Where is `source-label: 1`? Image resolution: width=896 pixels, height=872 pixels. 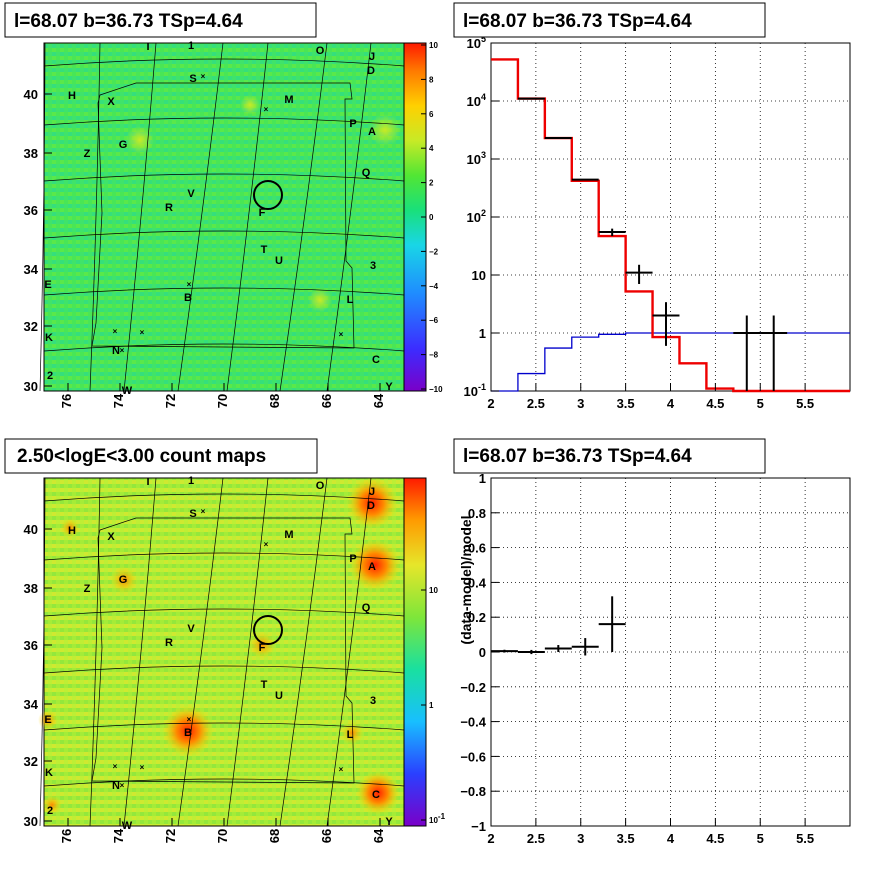
source-label: 1 is located at coordinates (191, 46).